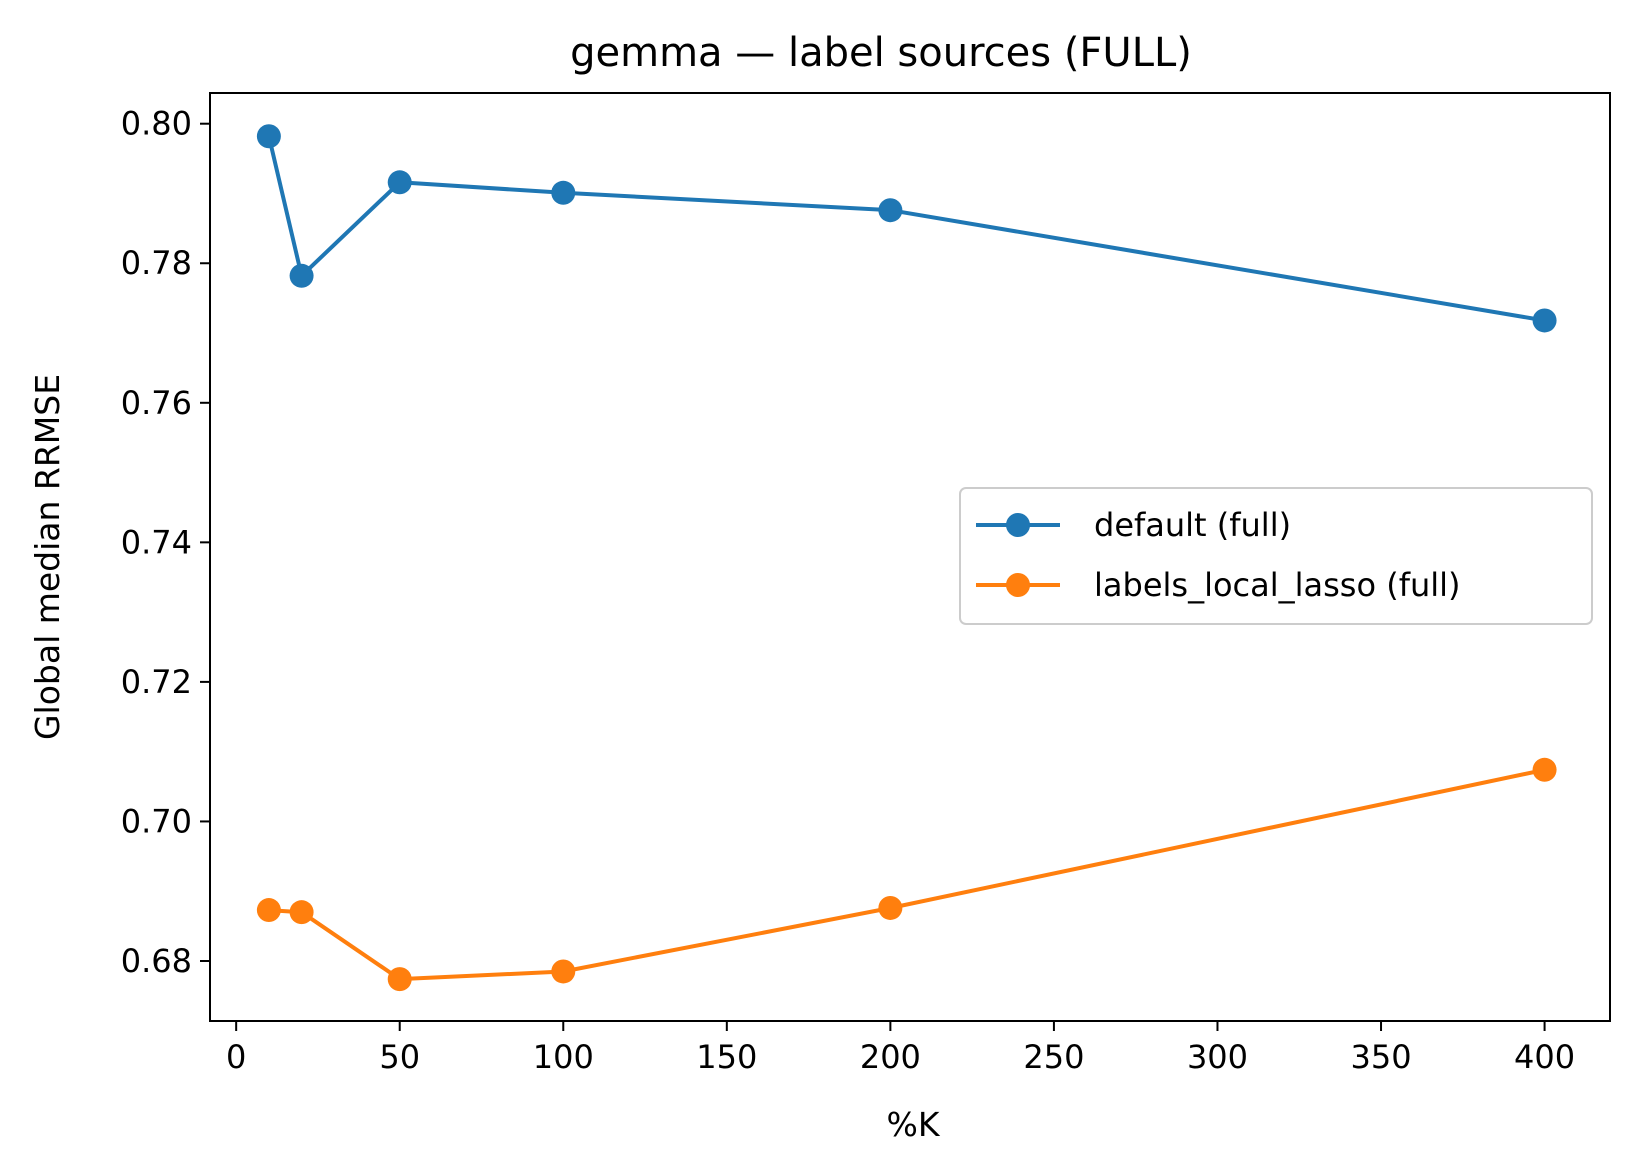 The width and height of the screenshot is (1633, 1172). I want to click on x-axis: 0 50 100 150 200 250 300 350 400, so click(900, 1048).